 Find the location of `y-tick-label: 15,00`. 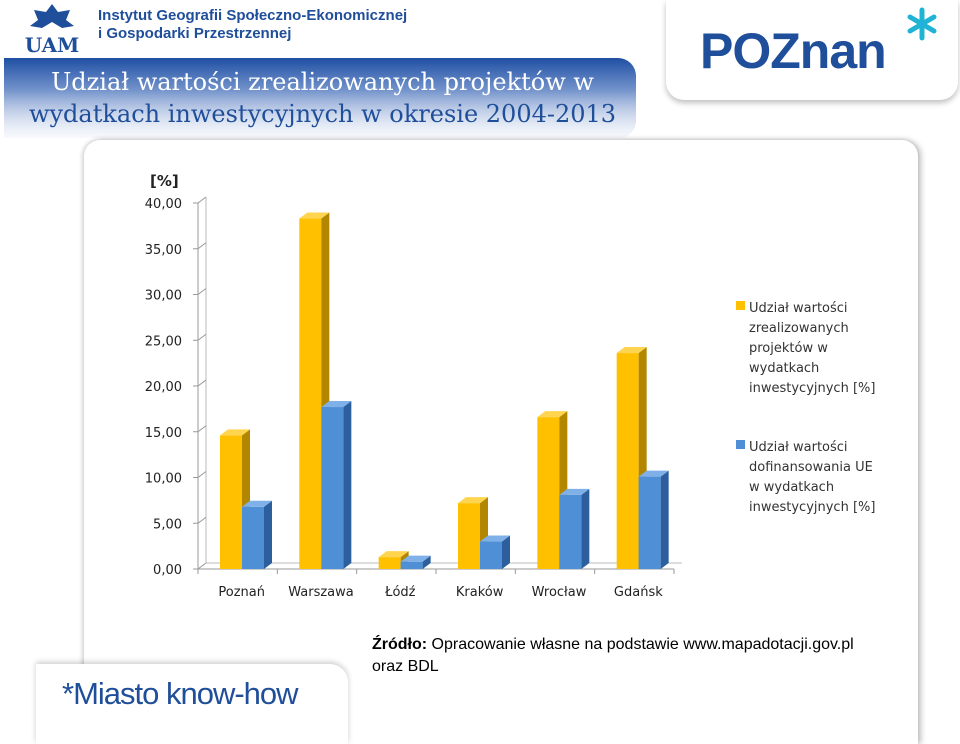

y-tick-label: 15,00 is located at coordinates (163, 433).